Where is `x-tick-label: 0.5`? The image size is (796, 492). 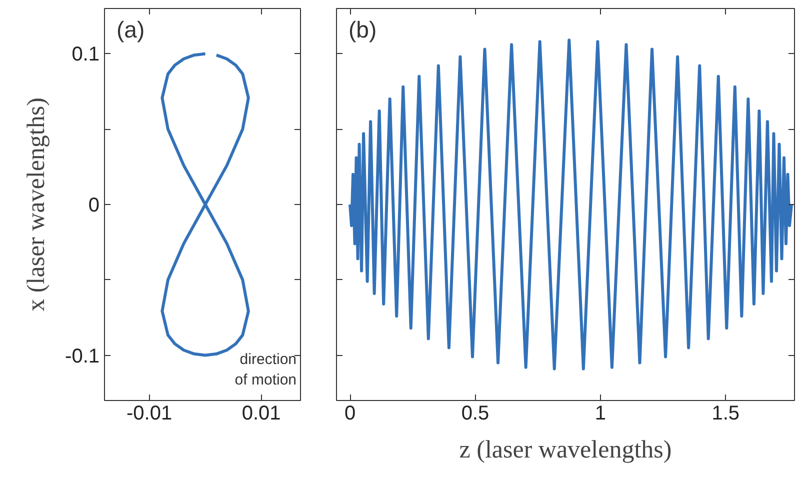 x-tick-label: 0.5 is located at coordinates (475, 413).